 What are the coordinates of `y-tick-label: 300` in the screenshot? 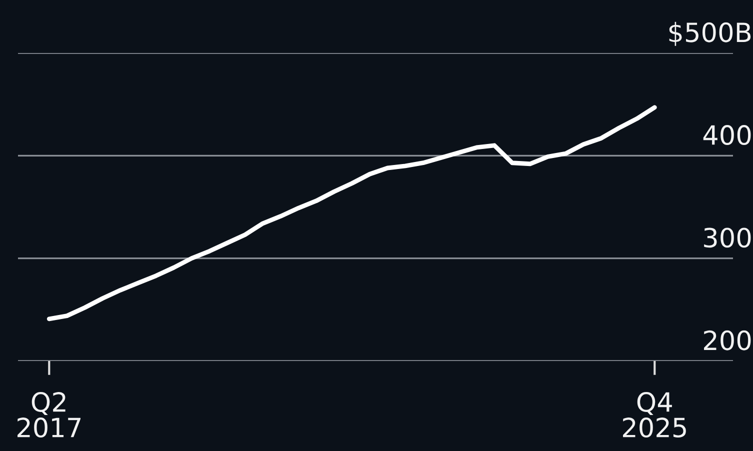 It's located at (727, 238).